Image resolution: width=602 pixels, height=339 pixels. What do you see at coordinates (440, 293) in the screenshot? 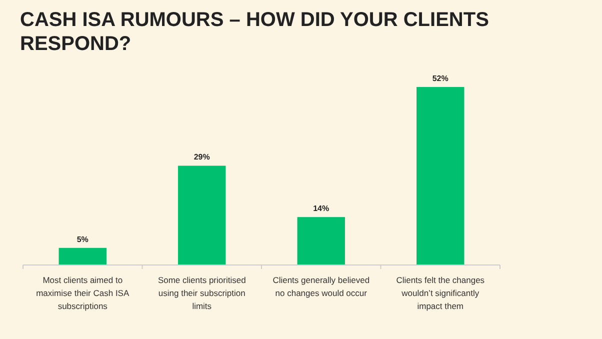
I see `x-tick-label: Clients felt the changes wouldn’t significantly impact them` at bounding box center [440, 293].